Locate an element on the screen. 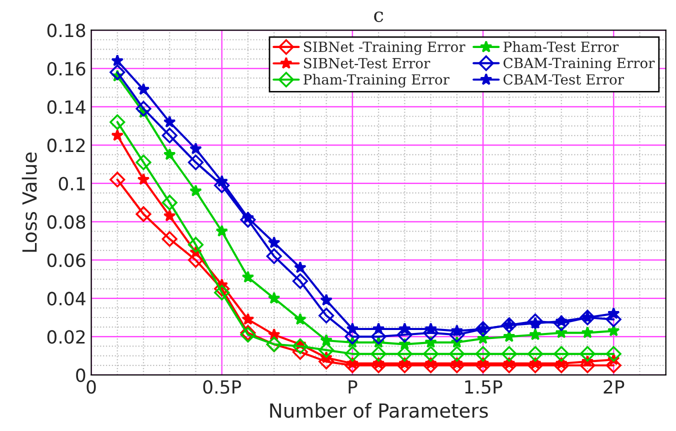 The width and height of the screenshot is (676, 431). y-tick-label: 0.06 is located at coordinates (66, 260).